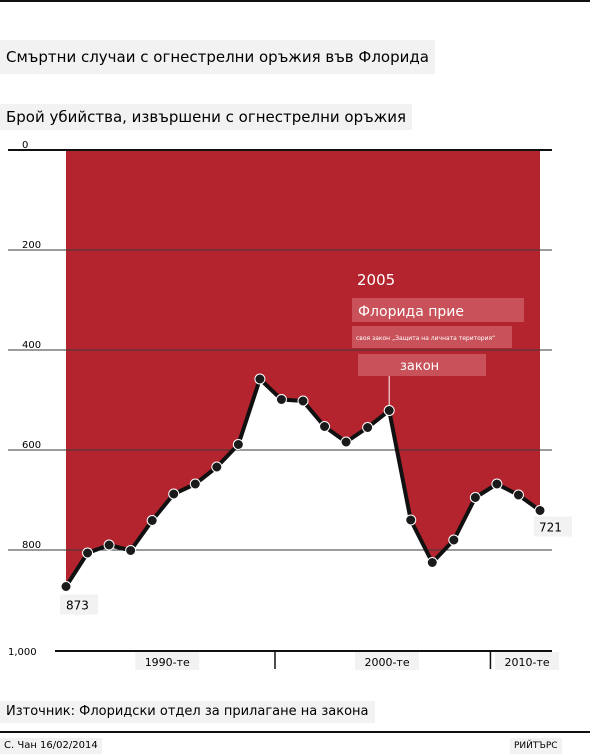 The width and height of the screenshot is (604, 756). I want to click on bottom-rule, so click(295, 732).